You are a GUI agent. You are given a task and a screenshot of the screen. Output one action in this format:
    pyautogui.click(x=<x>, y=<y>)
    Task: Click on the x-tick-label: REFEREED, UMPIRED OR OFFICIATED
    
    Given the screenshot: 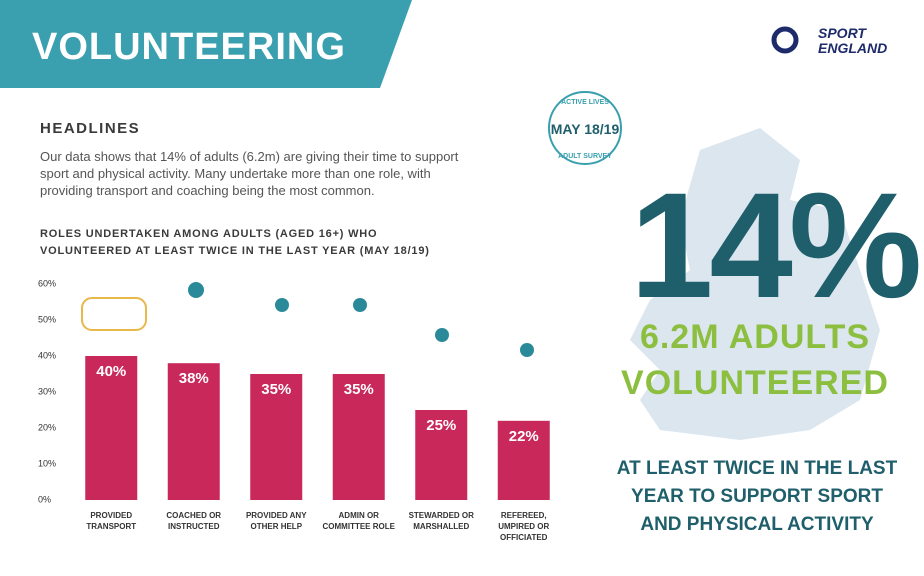 What is the action you would take?
    pyautogui.click(x=524, y=526)
    